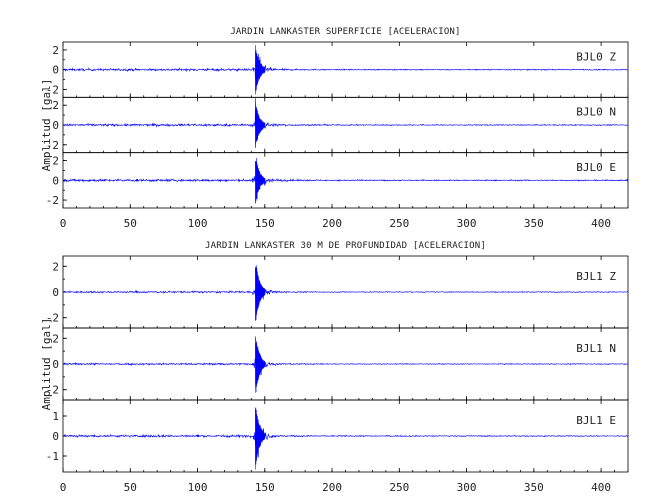  Describe the element at coordinates (596, 348) in the screenshot. I see `station-label: BJL1 N` at that location.